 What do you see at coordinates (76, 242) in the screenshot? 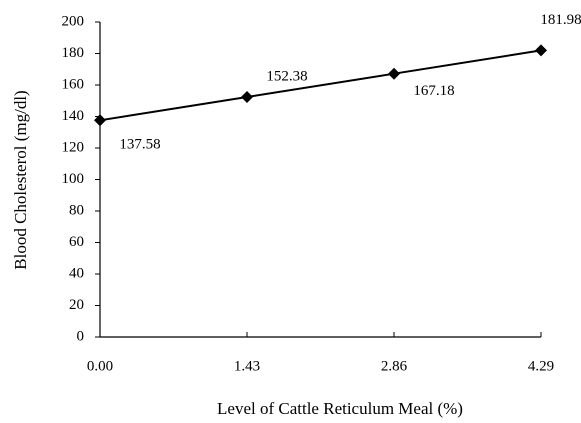
I see `y-tick-label: 60` at bounding box center [76, 242].